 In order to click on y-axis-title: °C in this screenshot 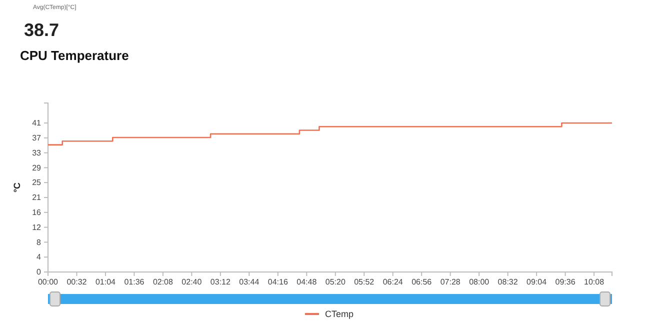, I will do `click(17, 187)`.